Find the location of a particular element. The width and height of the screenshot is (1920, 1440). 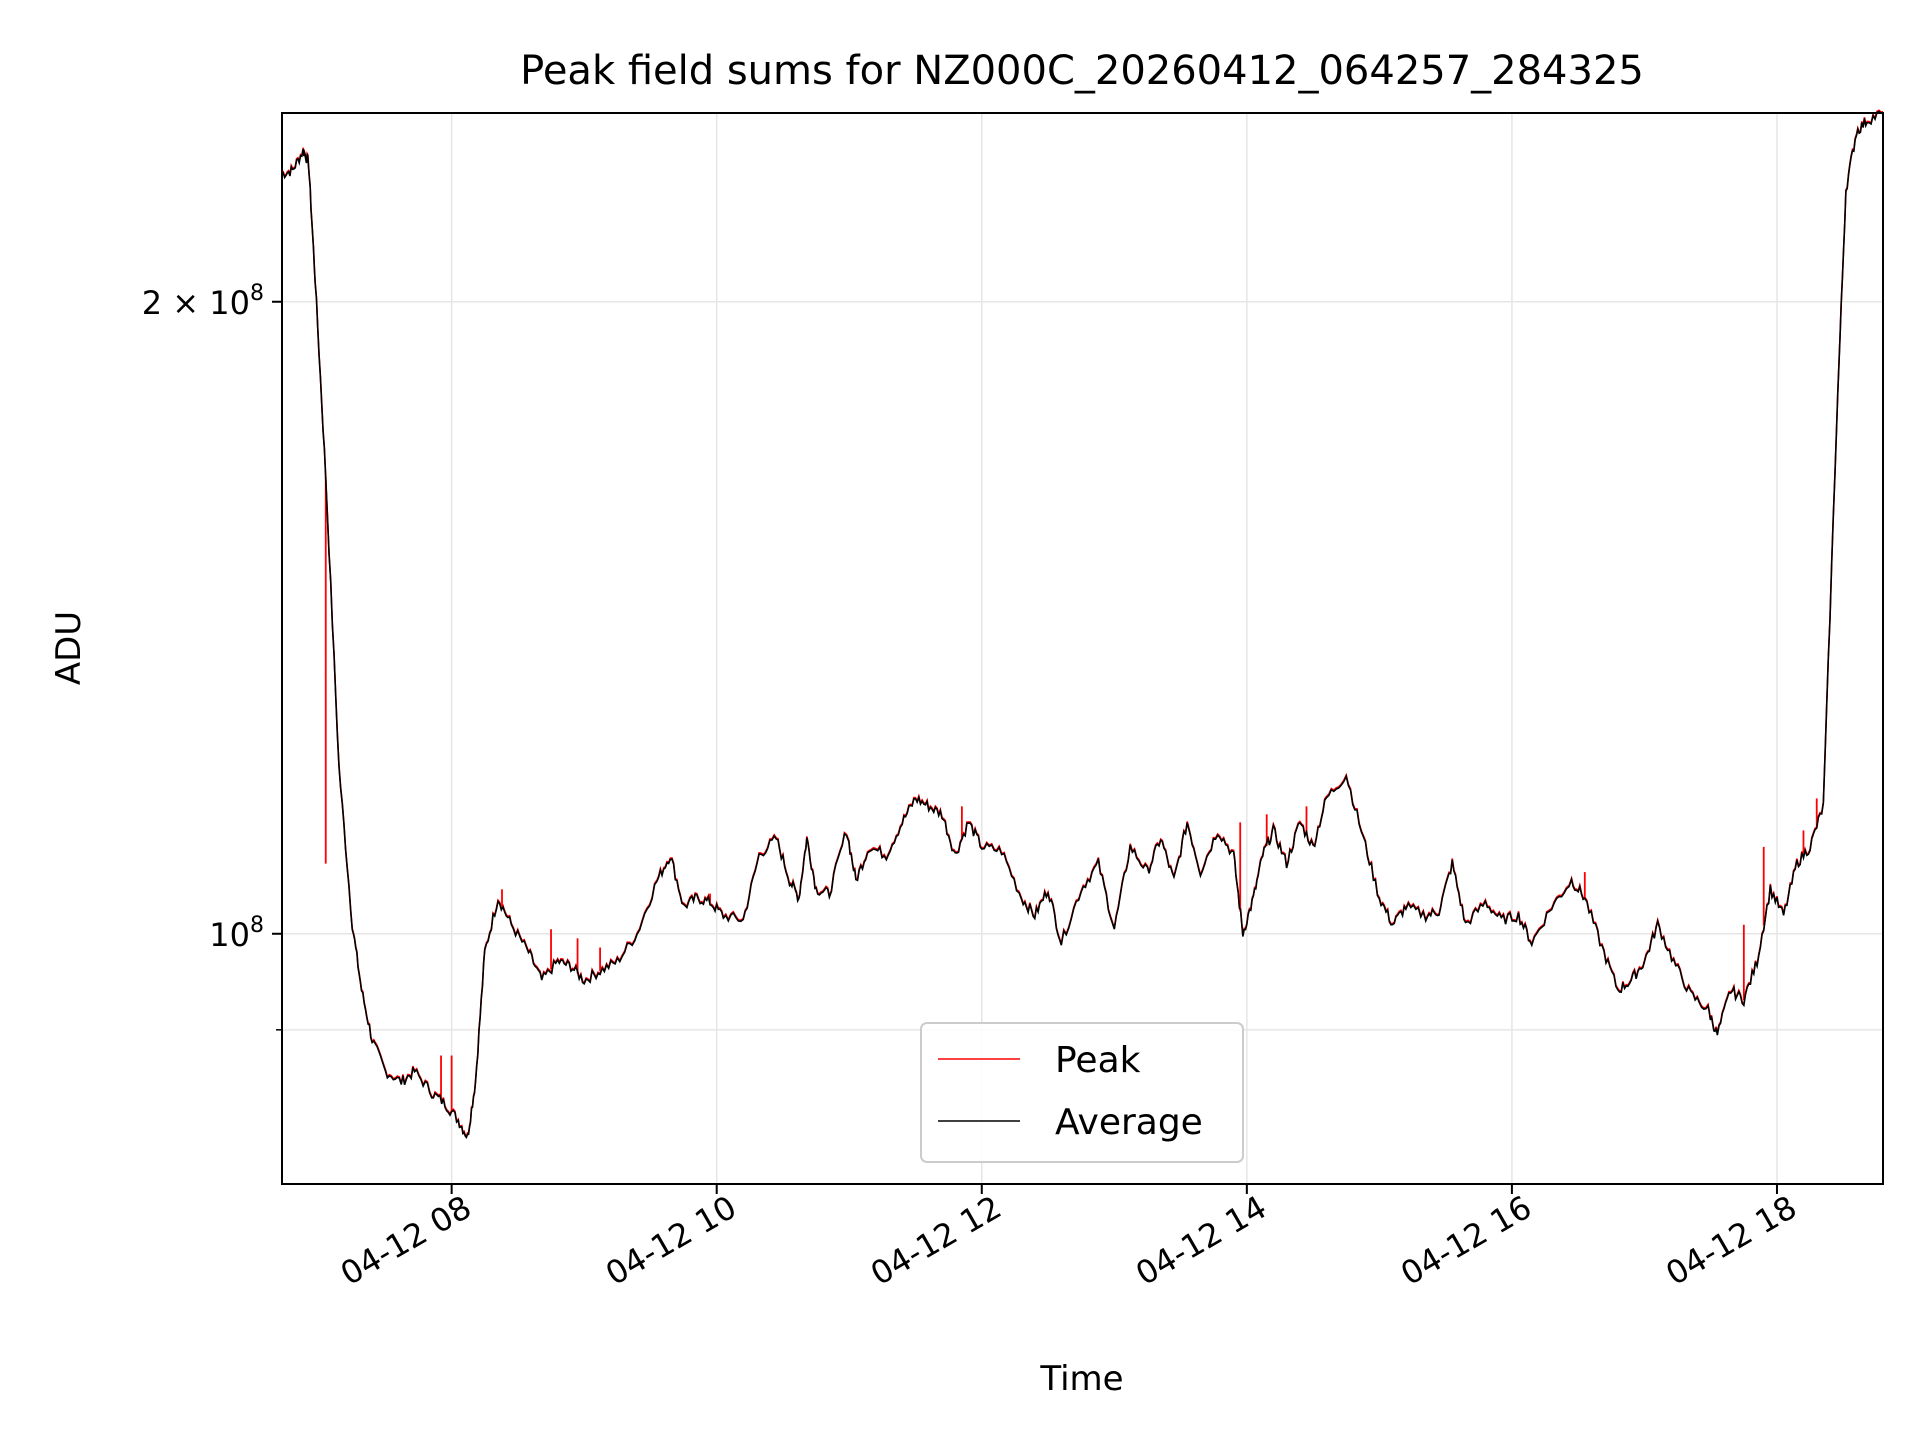

x-axis-label: Time is located at coordinates (1081, 1379).